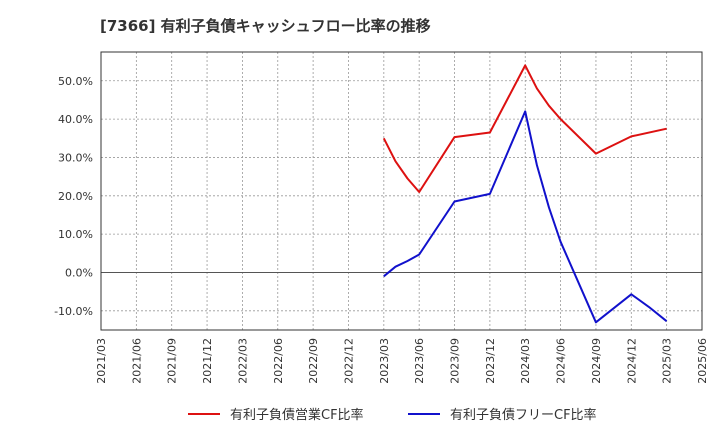 This screenshot has width=720, height=440. I want to click on x-tick-label: 2023/03, so click(384, 361).